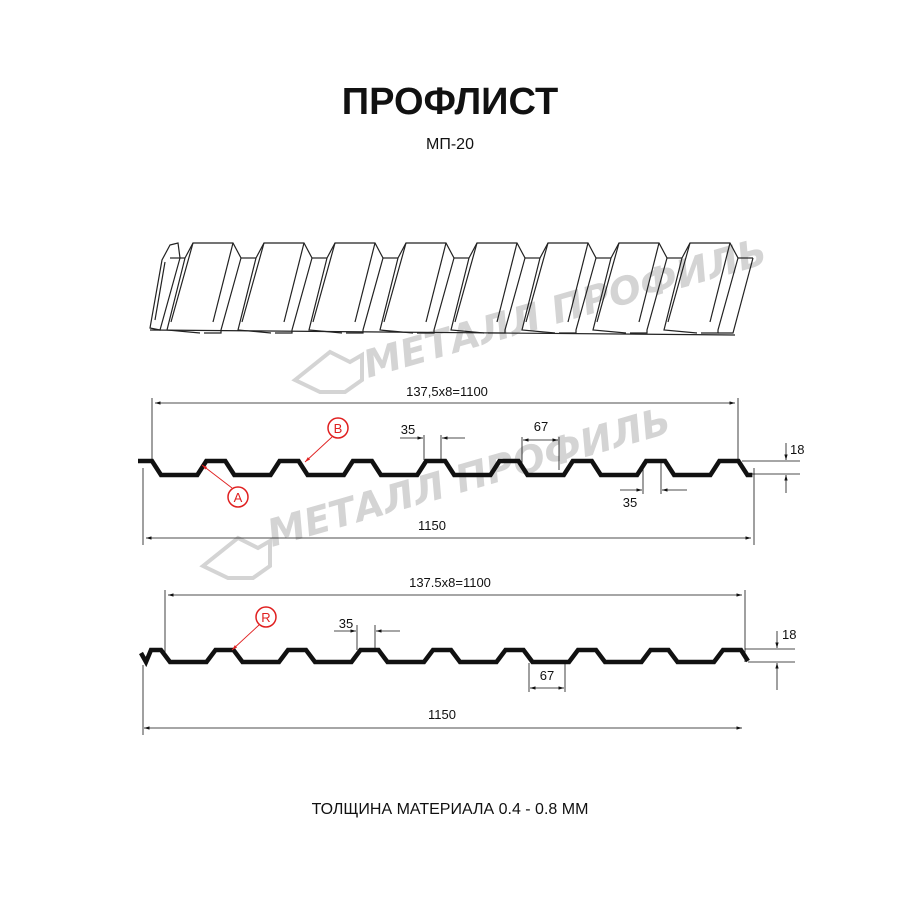 Image resolution: width=900 pixels, height=900 pixels. I want to click on dimension-label: 137,5x8=1100, so click(447, 391).